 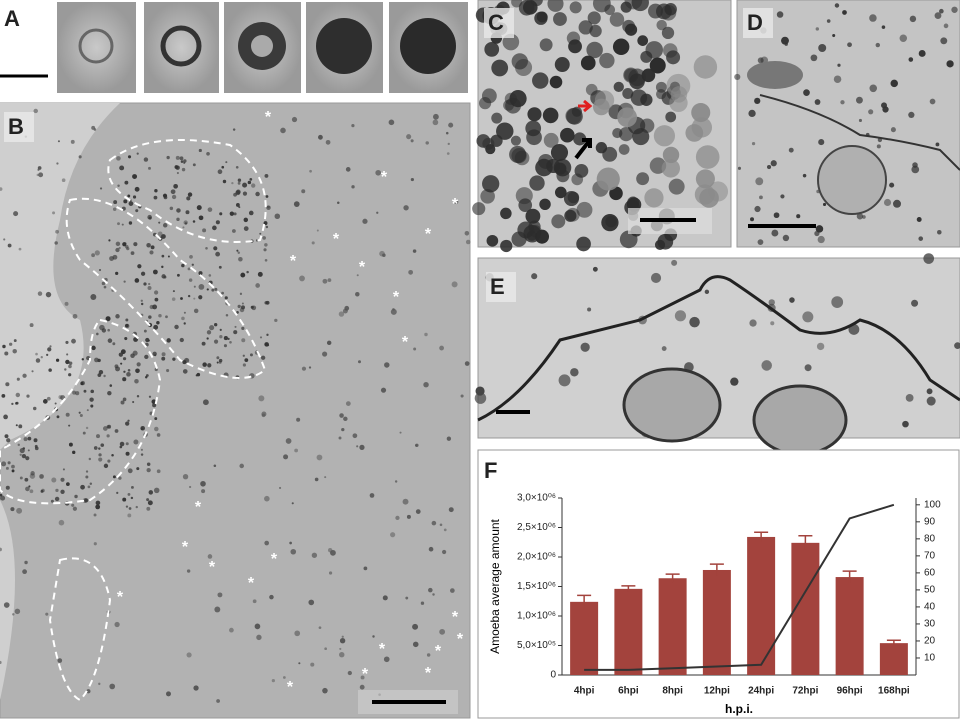 I want to click on virion, so click(x=96, y=46).